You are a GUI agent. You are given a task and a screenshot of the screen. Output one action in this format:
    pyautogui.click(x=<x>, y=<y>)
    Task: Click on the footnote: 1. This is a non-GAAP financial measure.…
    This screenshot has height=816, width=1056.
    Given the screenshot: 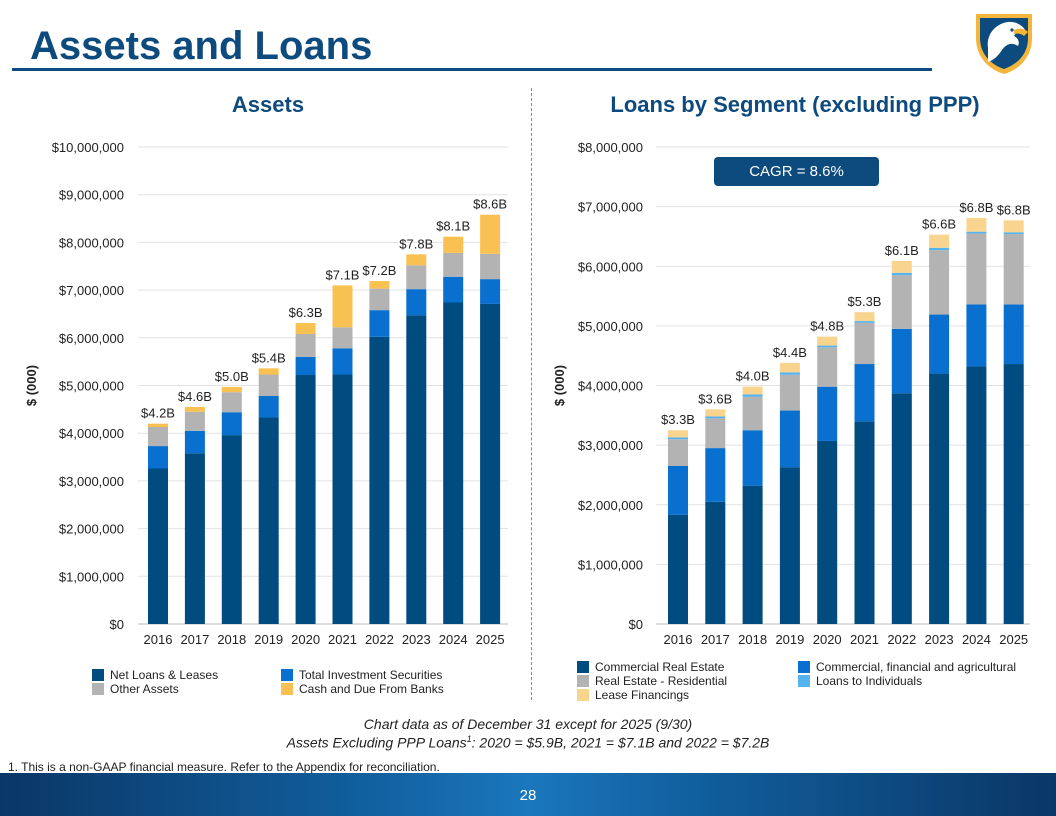 What is the action you would take?
    pyautogui.click(x=224, y=767)
    